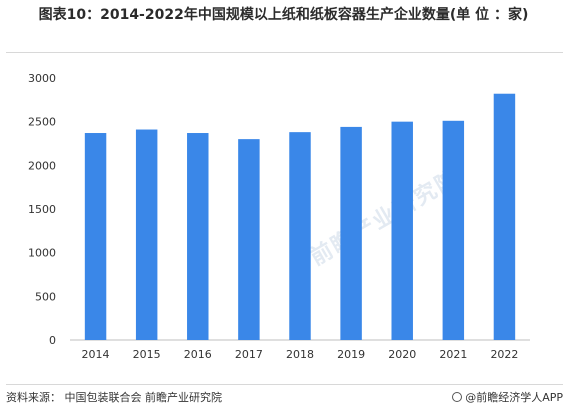 This screenshot has width=569, height=413. Describe the element at coordinates (198, 354) in the screenshot. I see `x-tick-label: 2016` at that location.